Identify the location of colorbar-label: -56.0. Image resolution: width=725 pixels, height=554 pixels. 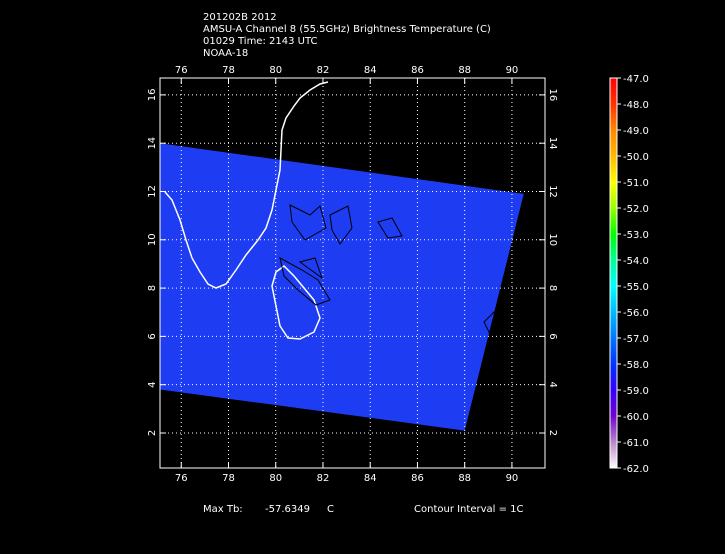
(636, 313).